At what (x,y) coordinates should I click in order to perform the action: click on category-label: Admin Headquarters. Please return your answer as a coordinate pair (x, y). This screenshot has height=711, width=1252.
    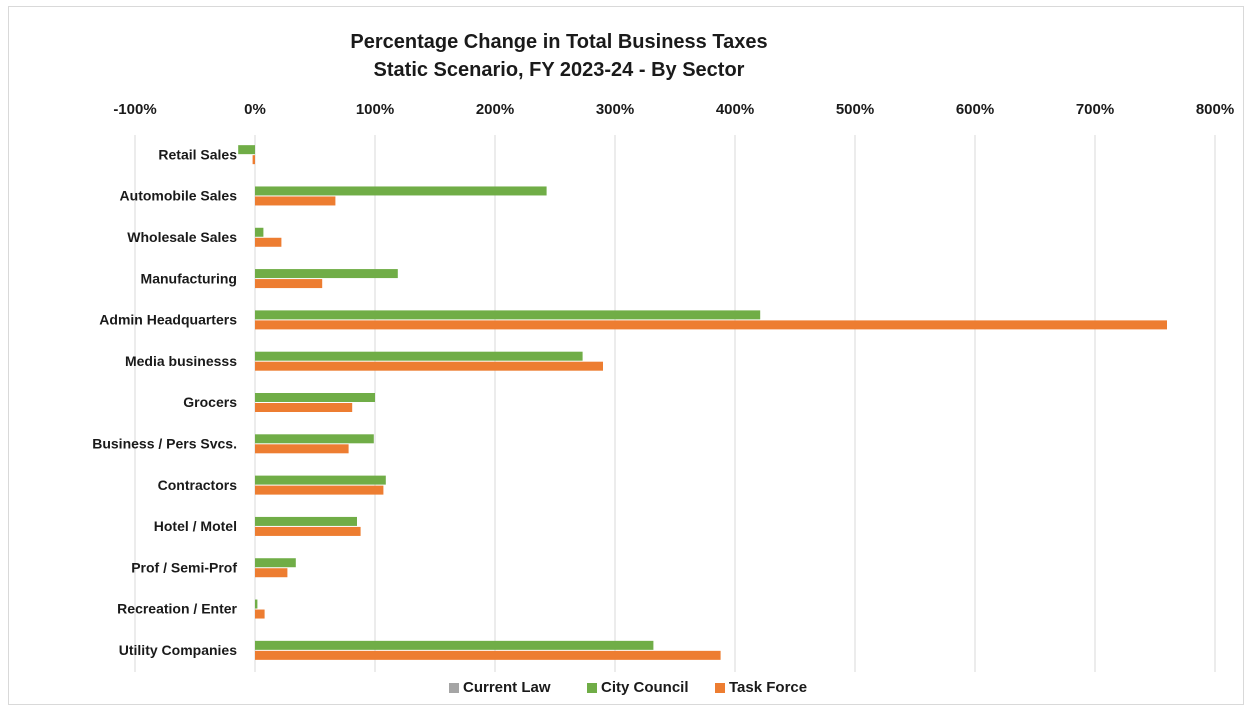
    Looking at the image, I should click on (168, 320).